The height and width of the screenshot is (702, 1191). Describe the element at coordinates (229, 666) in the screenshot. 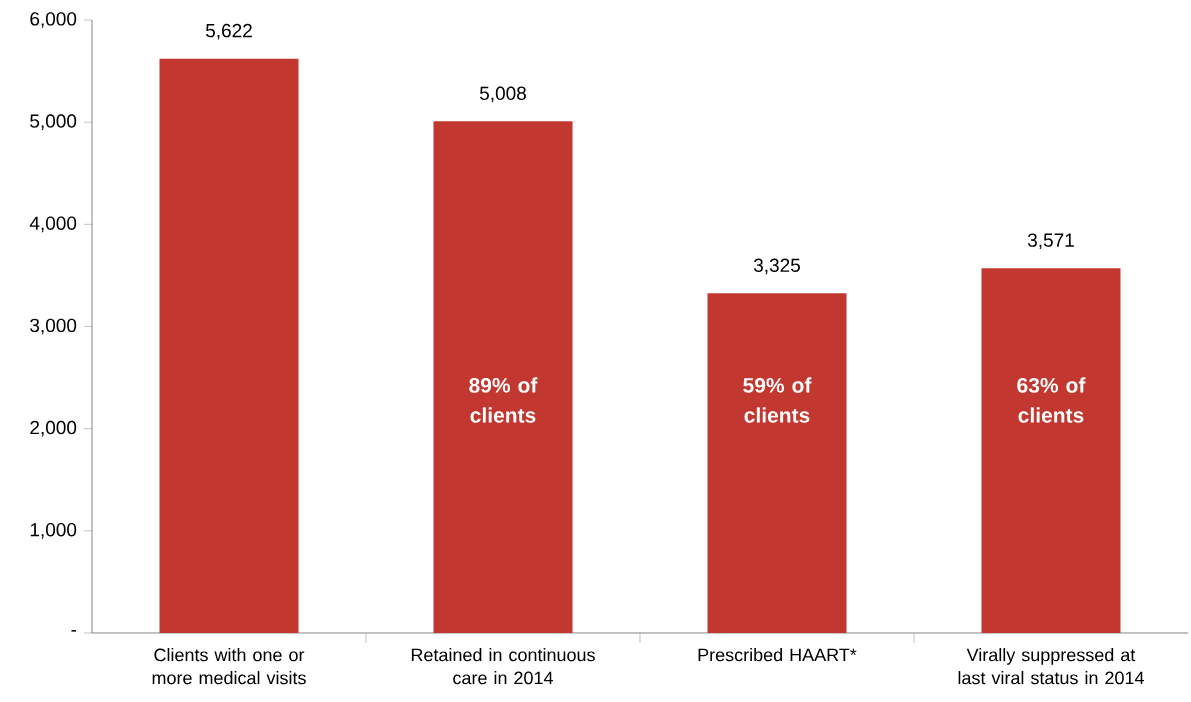

I see `x-tick-label: Clients with one or more medical visits` at that location.